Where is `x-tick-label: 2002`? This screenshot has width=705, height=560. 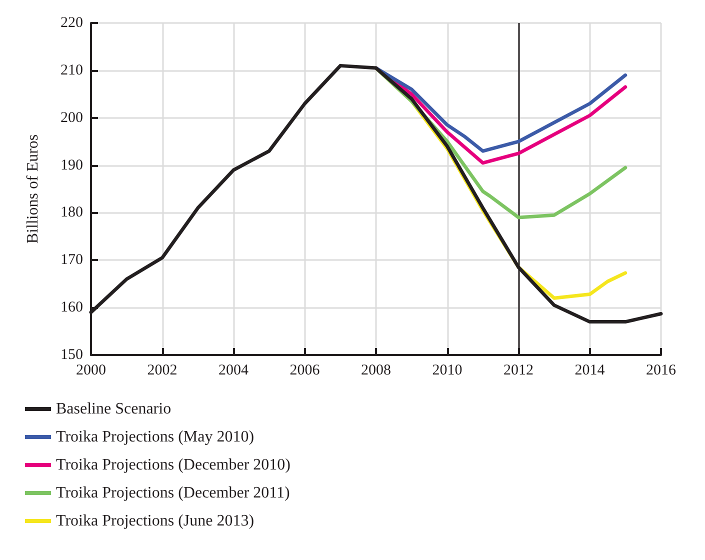 x-tick-label: 2002 is located at coordinates (162, 370).